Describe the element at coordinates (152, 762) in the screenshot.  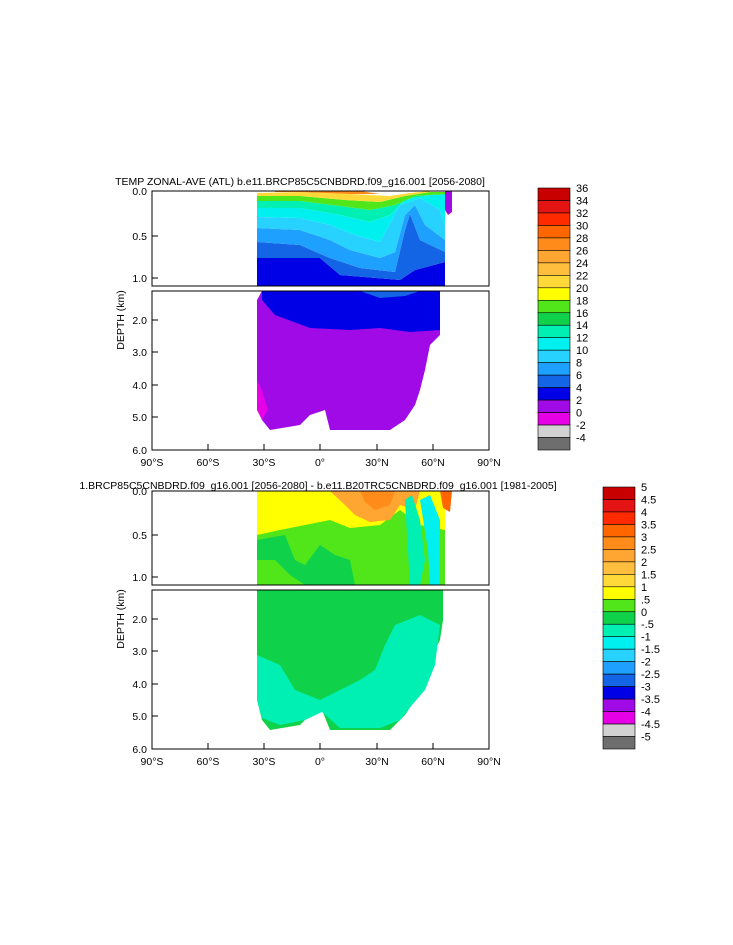
I see `bottom-x-tick-label: 90°S` at that location.